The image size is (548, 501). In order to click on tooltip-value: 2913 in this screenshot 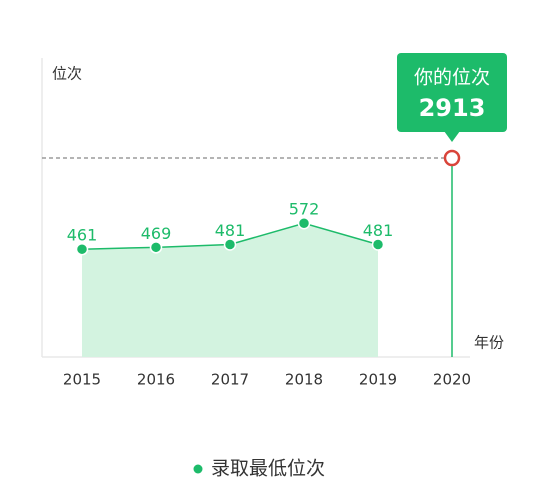, I will do `click(452, 108)`.